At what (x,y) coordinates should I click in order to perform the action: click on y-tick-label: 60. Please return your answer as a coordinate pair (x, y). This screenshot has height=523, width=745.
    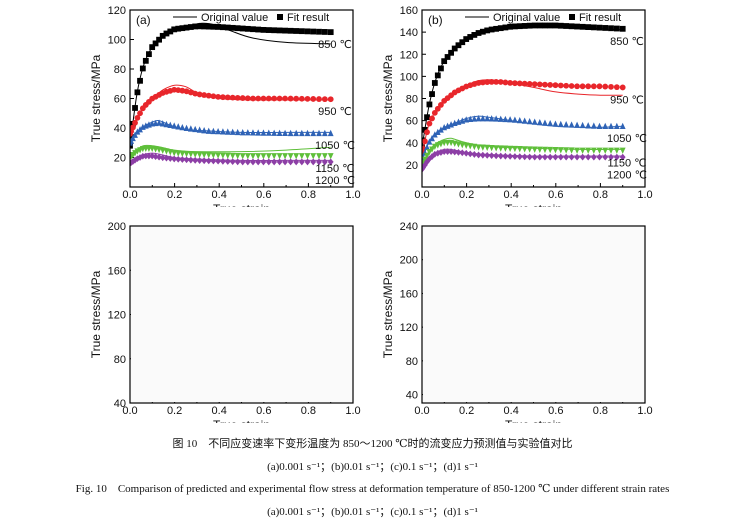
    Looking at the image, I should click on (120, 100).